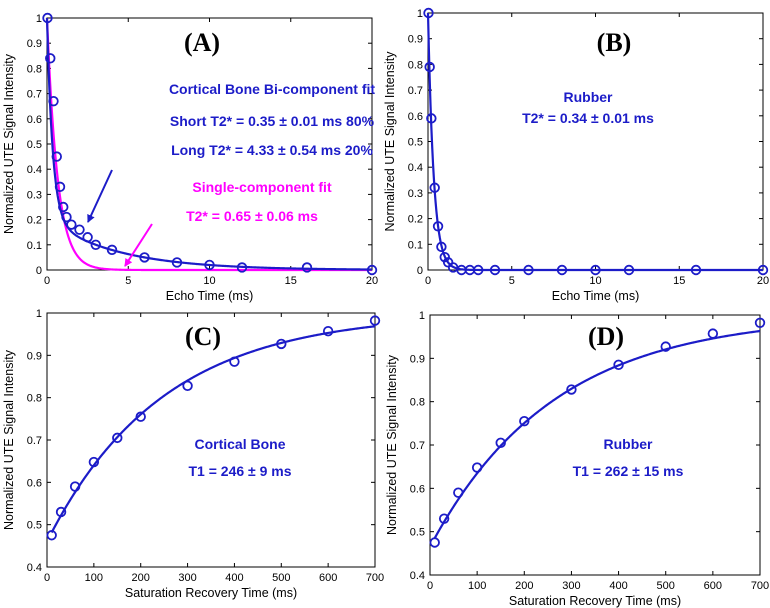 The width and height of the screenshot is (770, 608). What do you see at coordinates (34, 221) in the screenshot?
I see `y-tick-label: 0.2` at bounding box center [34, 221].